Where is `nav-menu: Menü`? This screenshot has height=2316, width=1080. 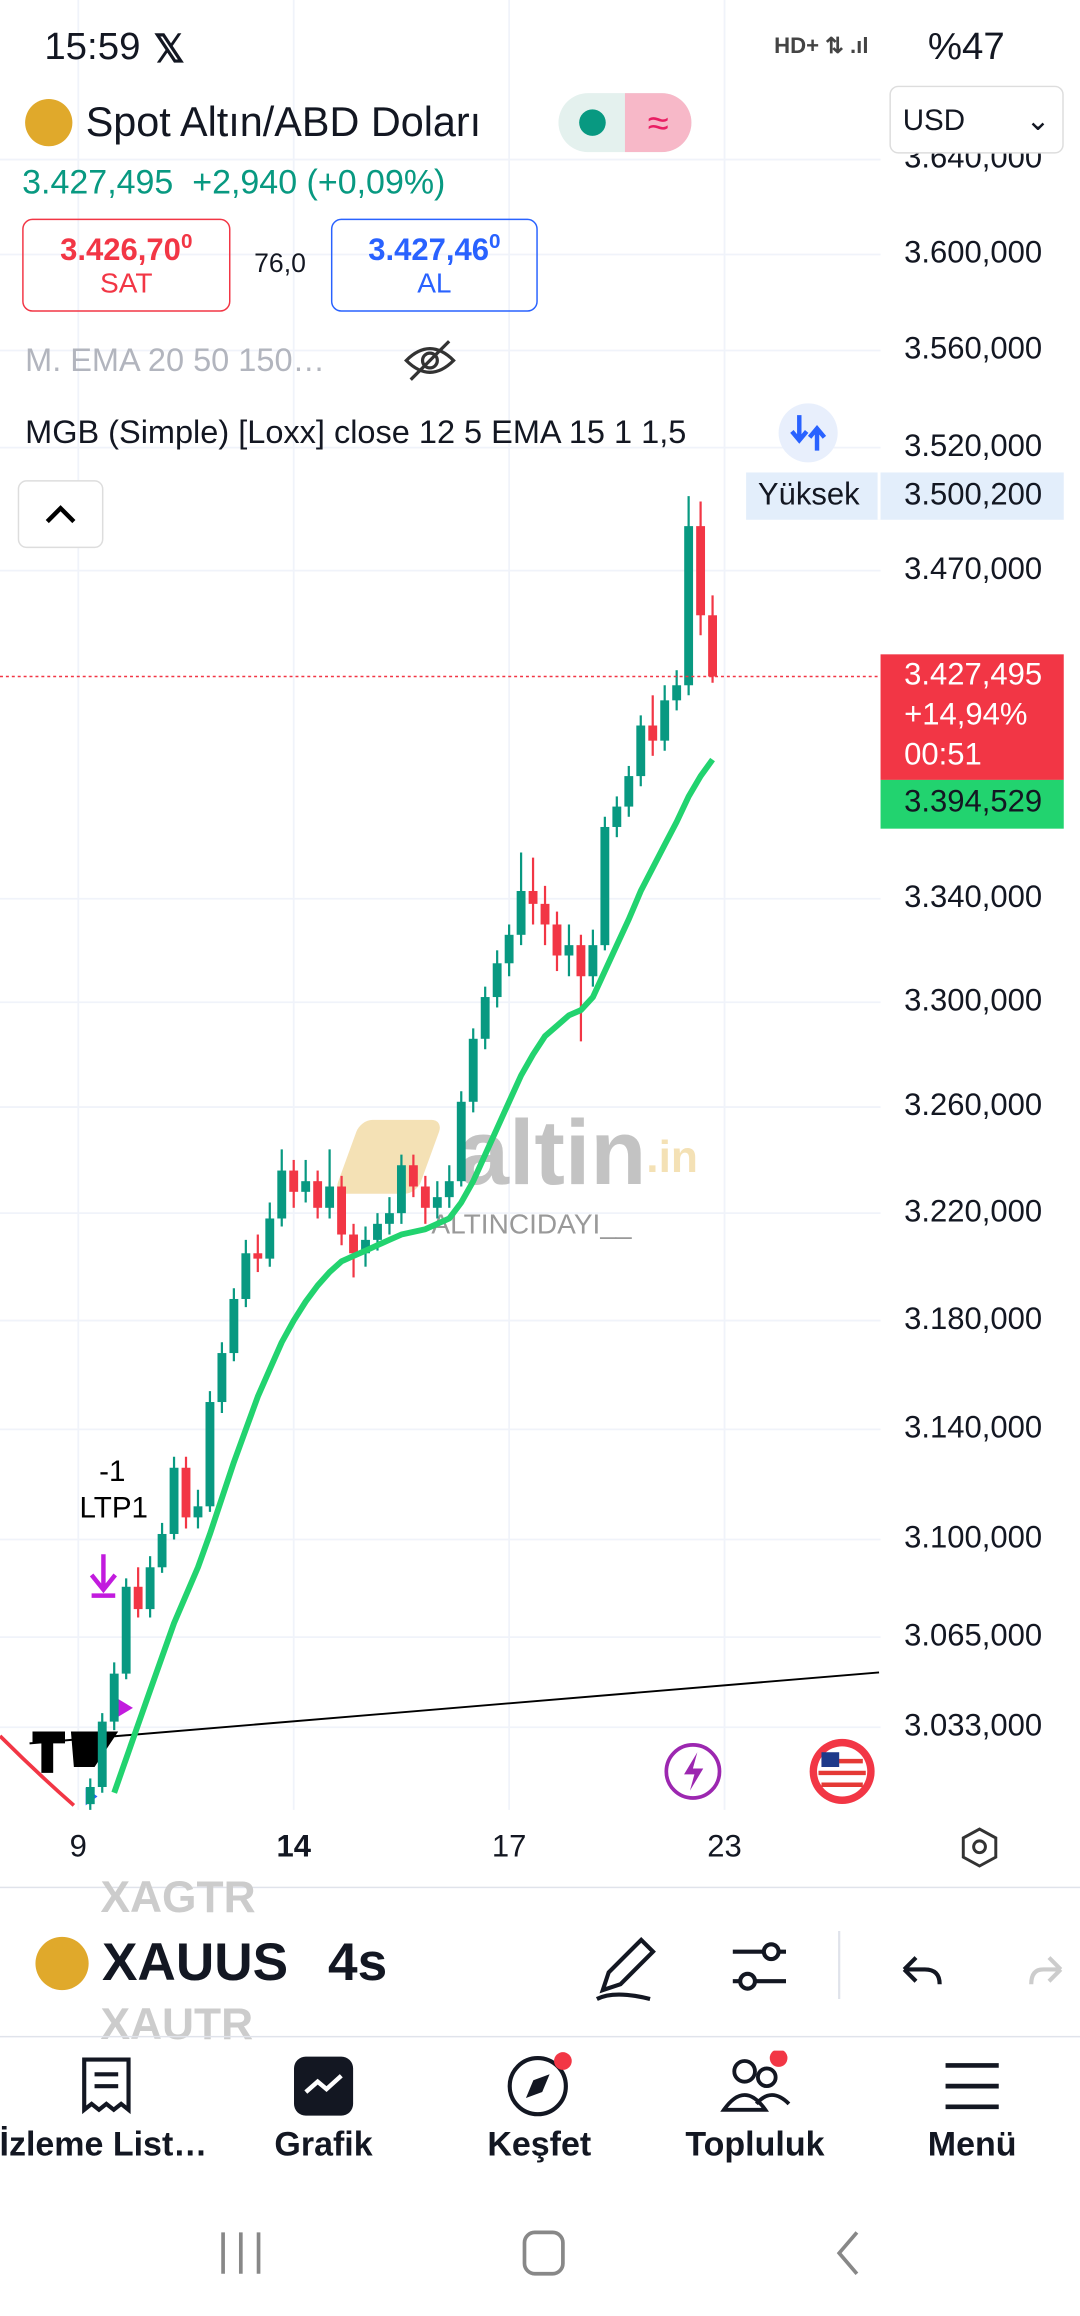
nav-menu: Menü is located at coordinates (972, 2143).